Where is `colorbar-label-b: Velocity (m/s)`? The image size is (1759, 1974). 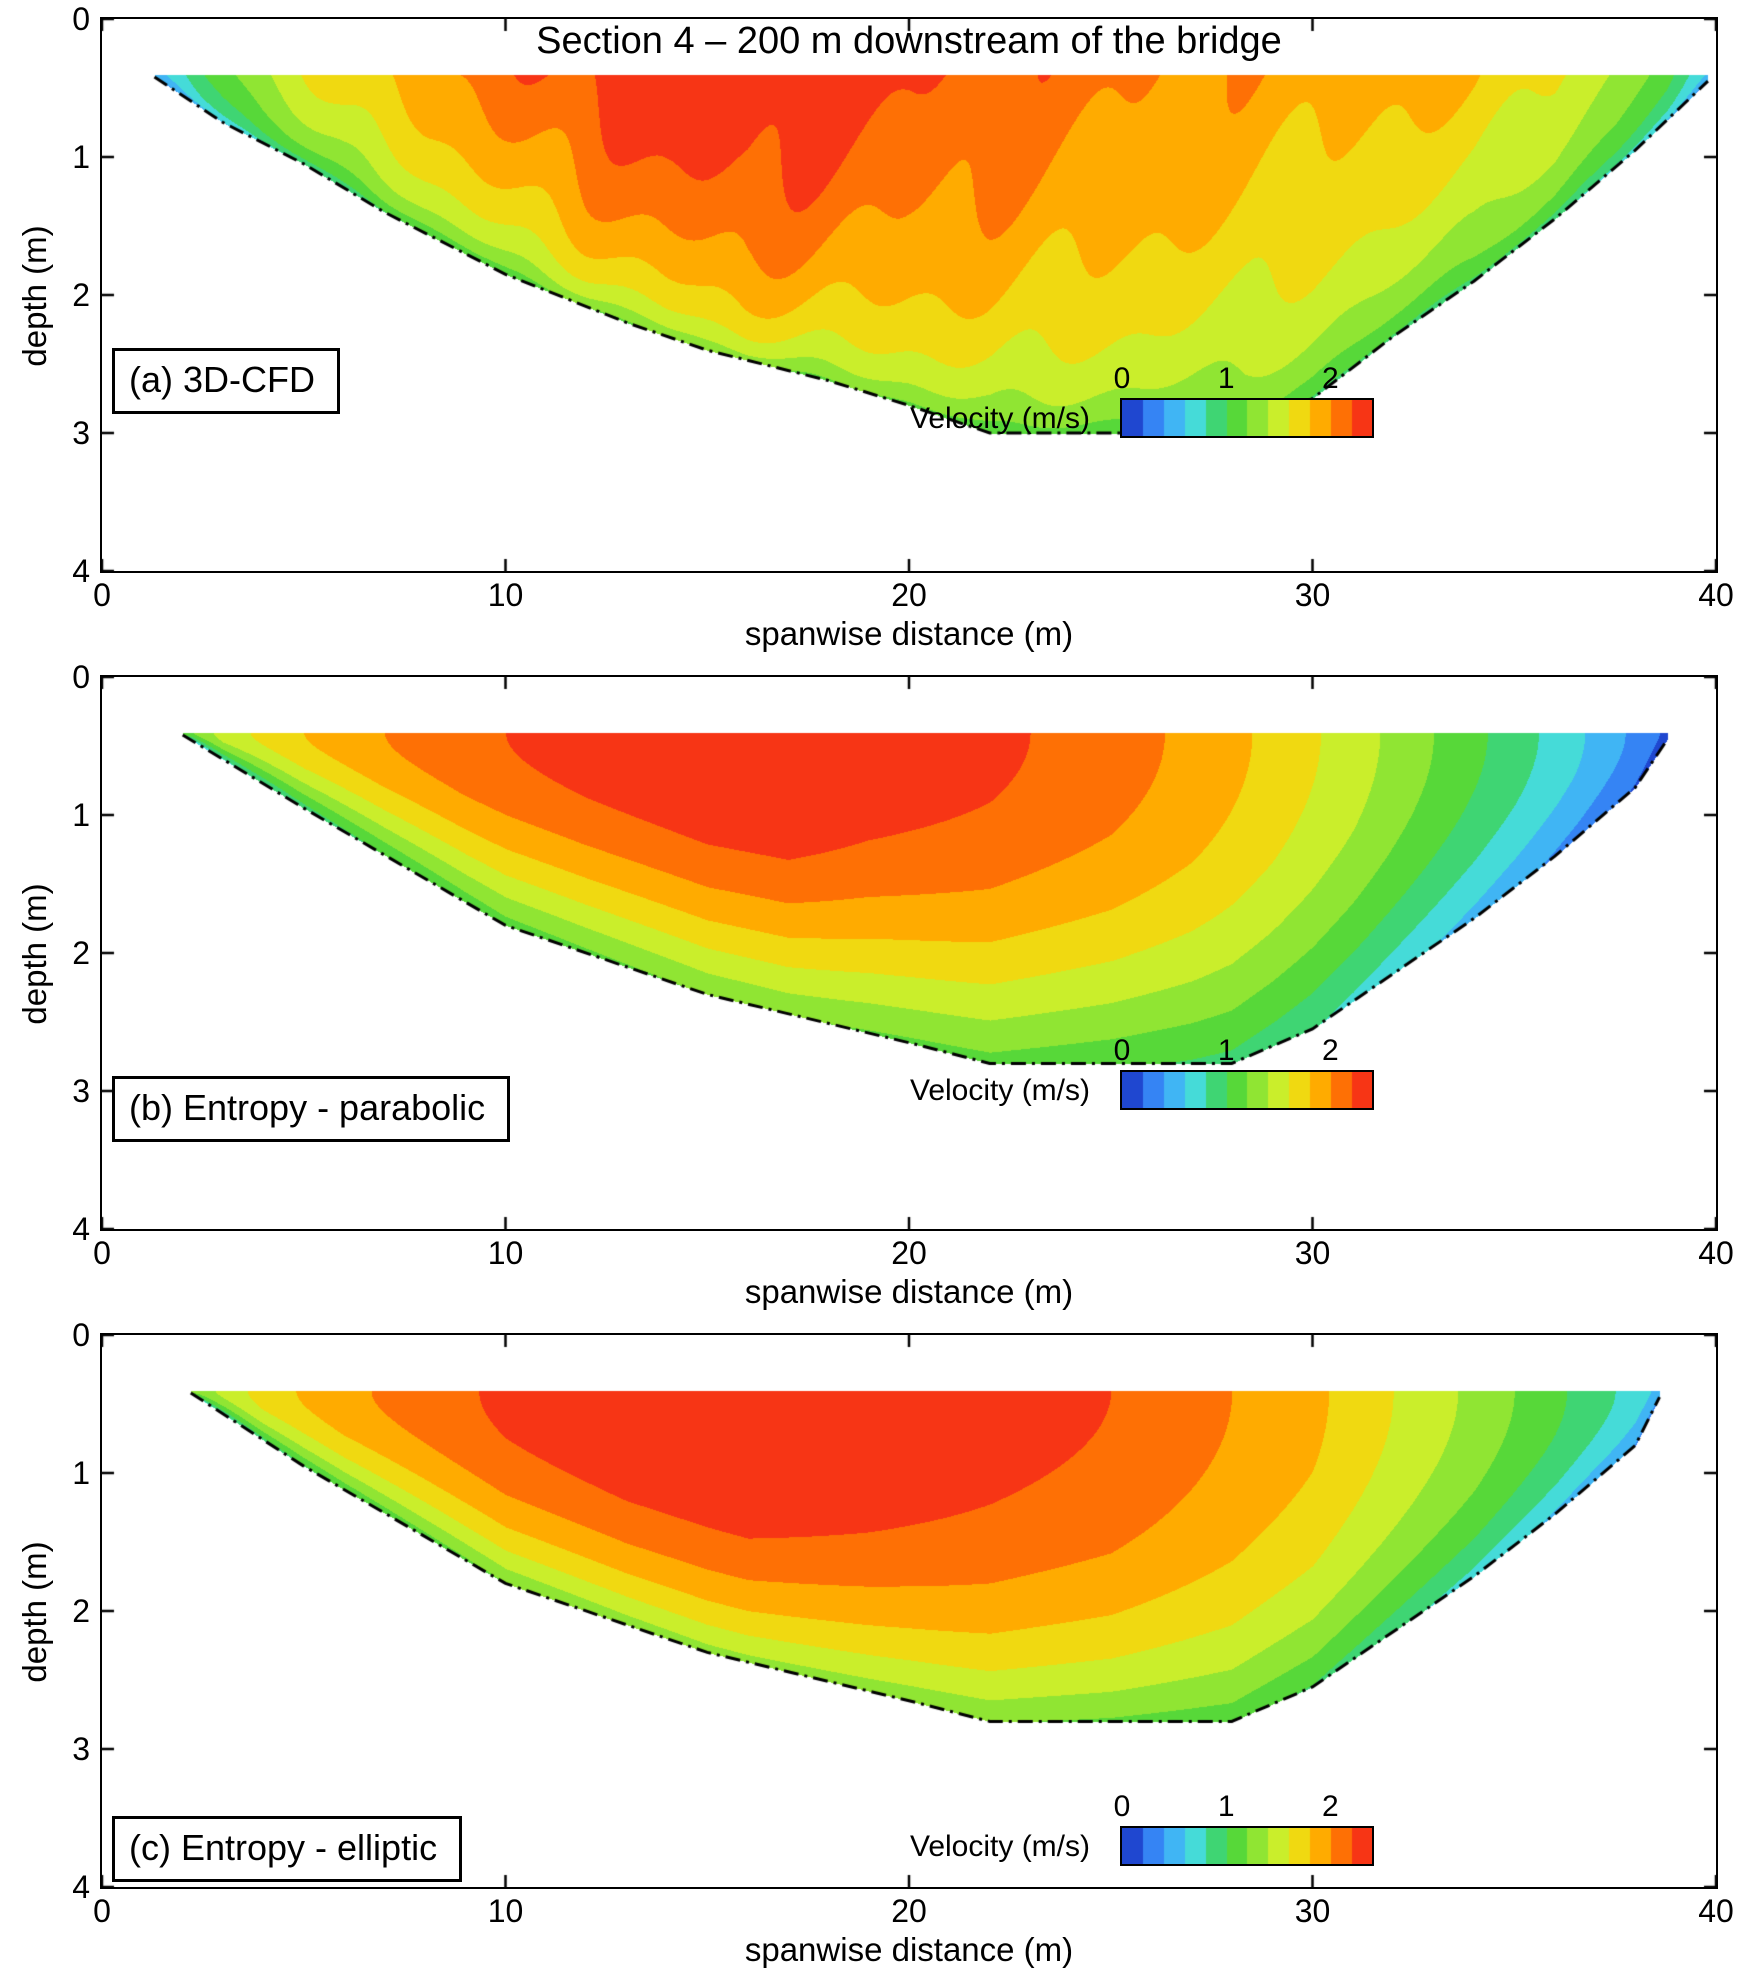 colorbar-label-b: Velocity (m/s) is located at coordinates (999, 1090).